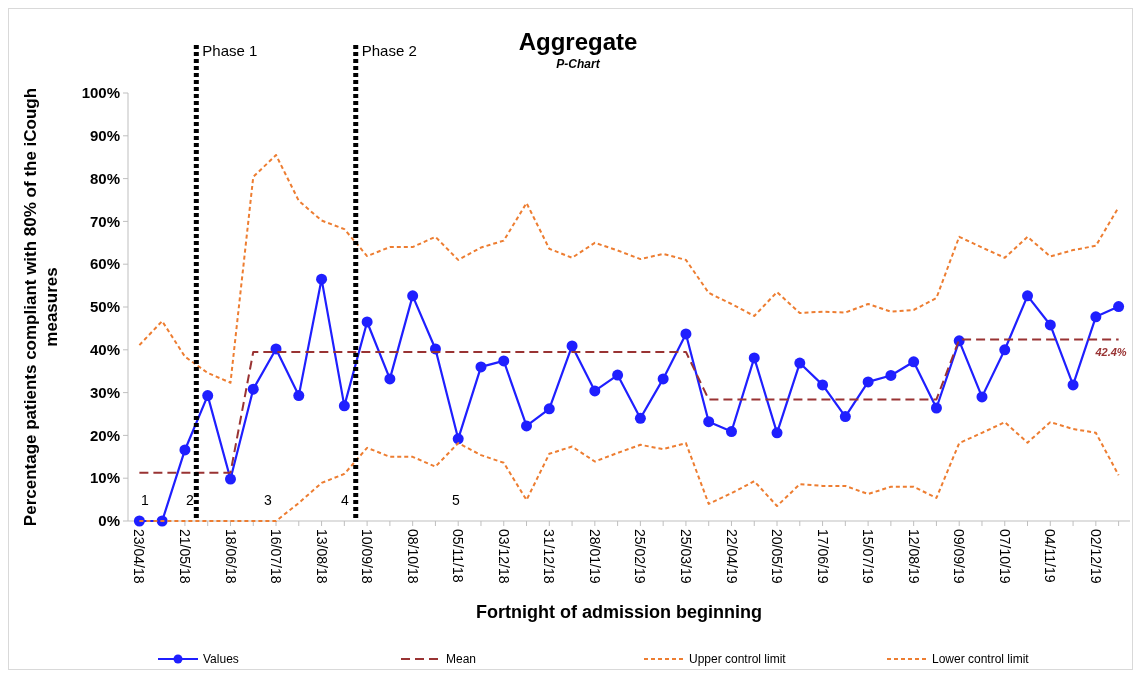 This screenshot has height=677, width=1141. Describe the element at coordinates (458, 556) in the screenshot. I see `x-tick-label: 05/11/18` at that location.